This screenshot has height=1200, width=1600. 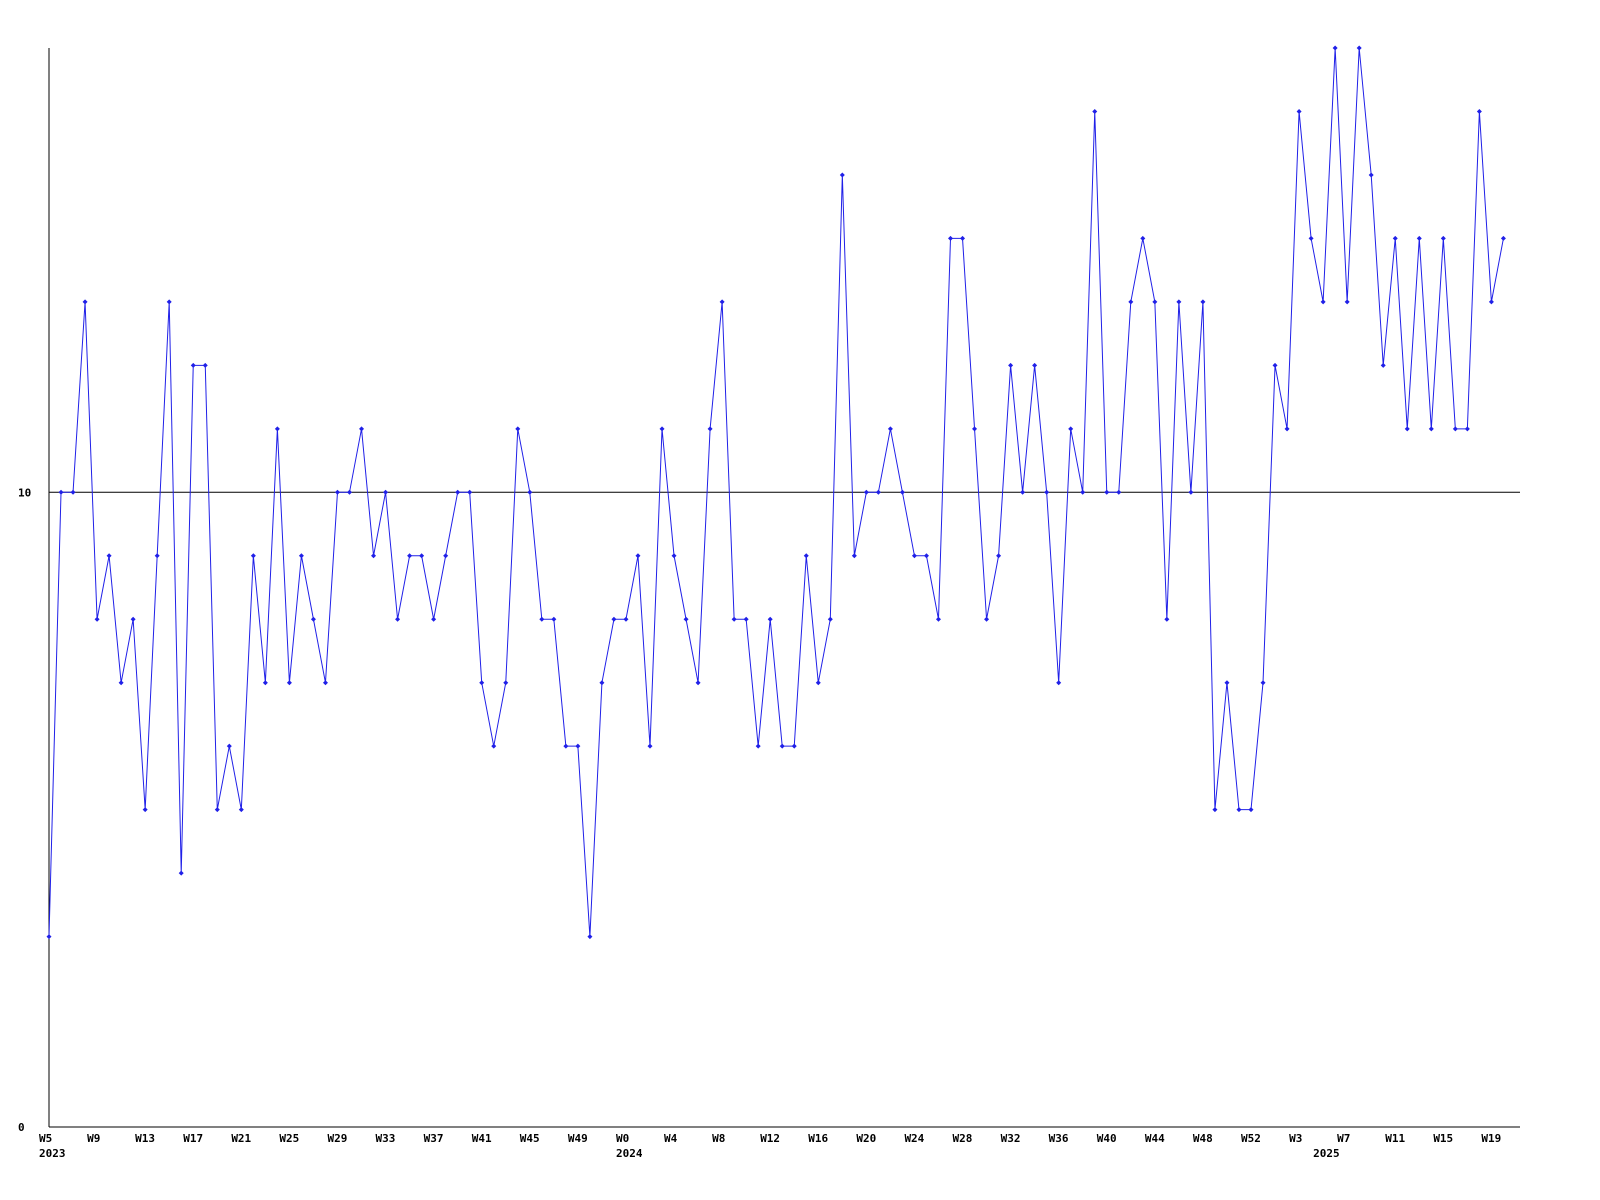 What do you see at coordinates (52, 1153) in the screenshot?
I see `x-year-label: 2023` at bounding box center [52, 1153].